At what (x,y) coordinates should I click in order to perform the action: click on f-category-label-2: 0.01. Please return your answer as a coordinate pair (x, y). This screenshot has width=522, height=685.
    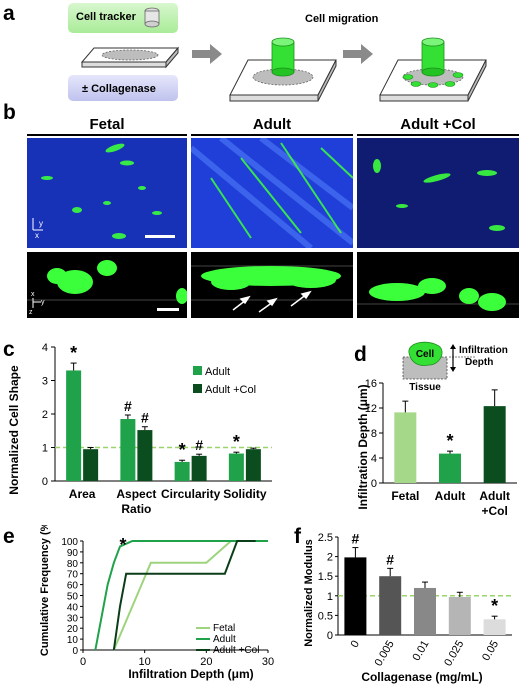
    Looking at the image, I should click on (420, 651).